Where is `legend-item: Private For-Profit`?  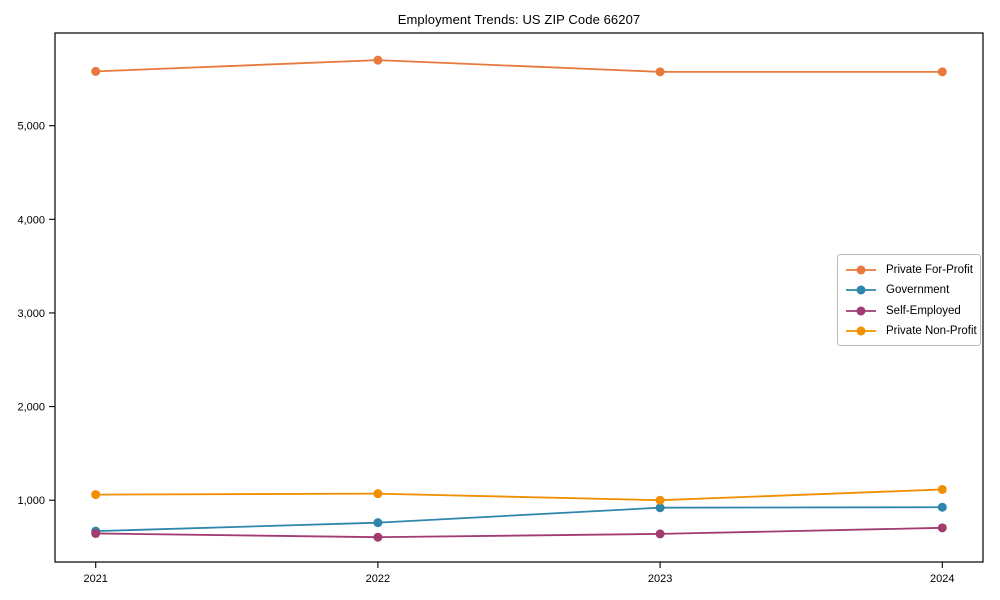 legend-item: Private For-Profit is located at coordinates (909, 270).